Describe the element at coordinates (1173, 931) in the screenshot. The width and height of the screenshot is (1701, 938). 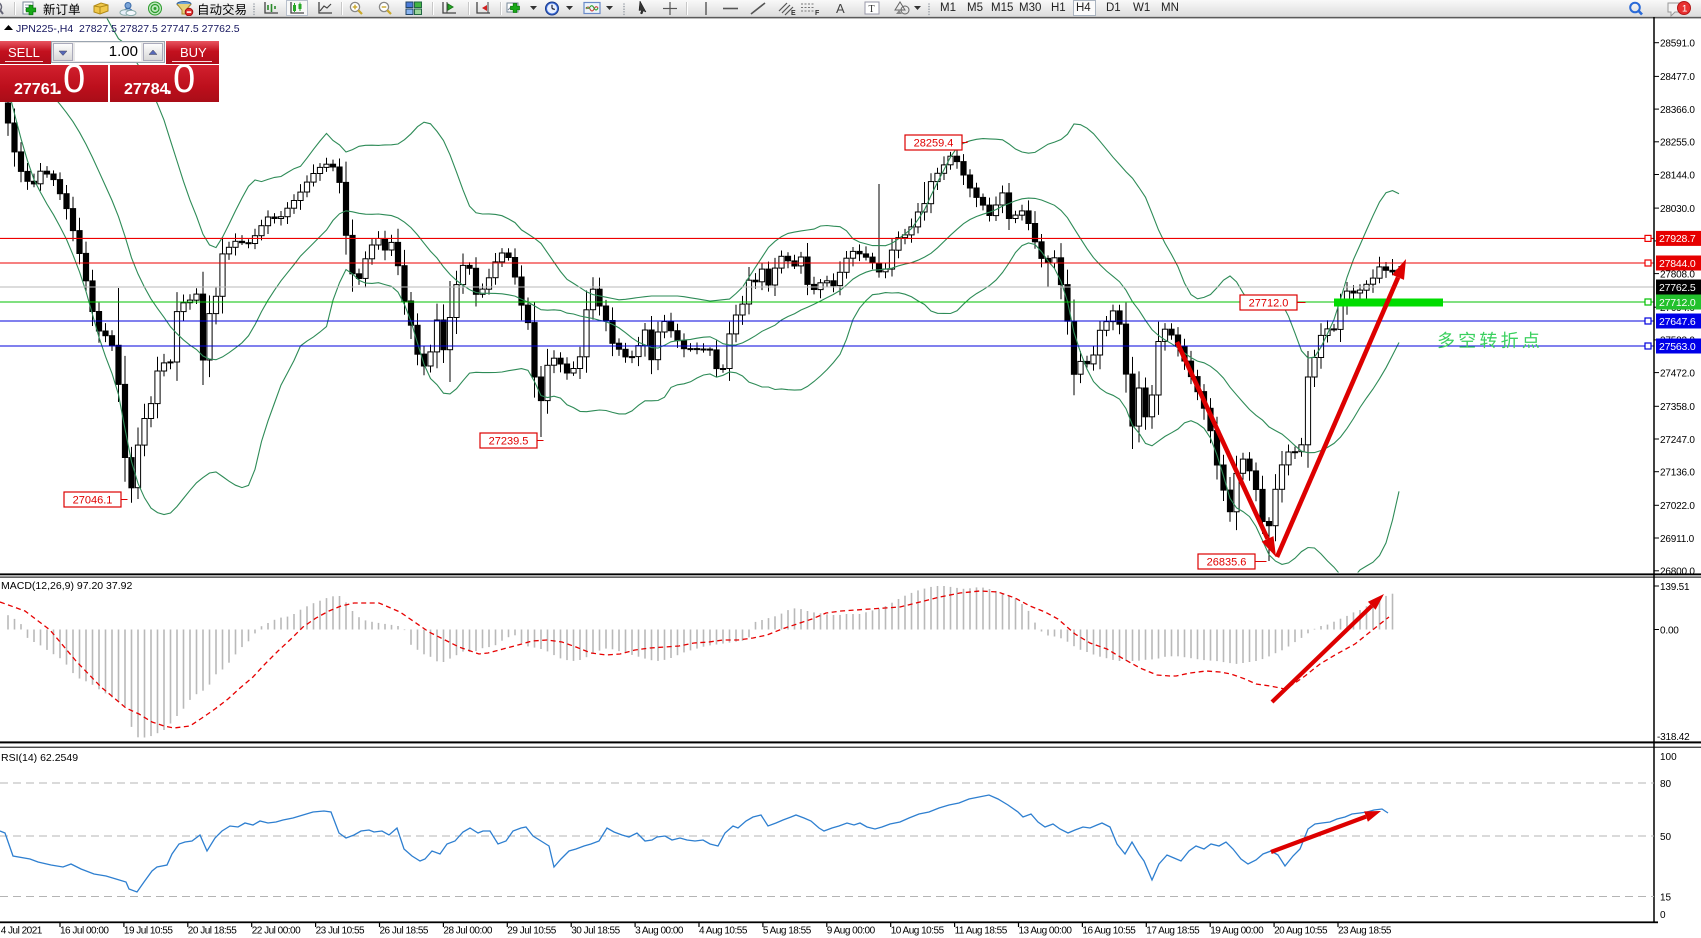
I see `svg-text: 17 Aug 18:55` at that location.